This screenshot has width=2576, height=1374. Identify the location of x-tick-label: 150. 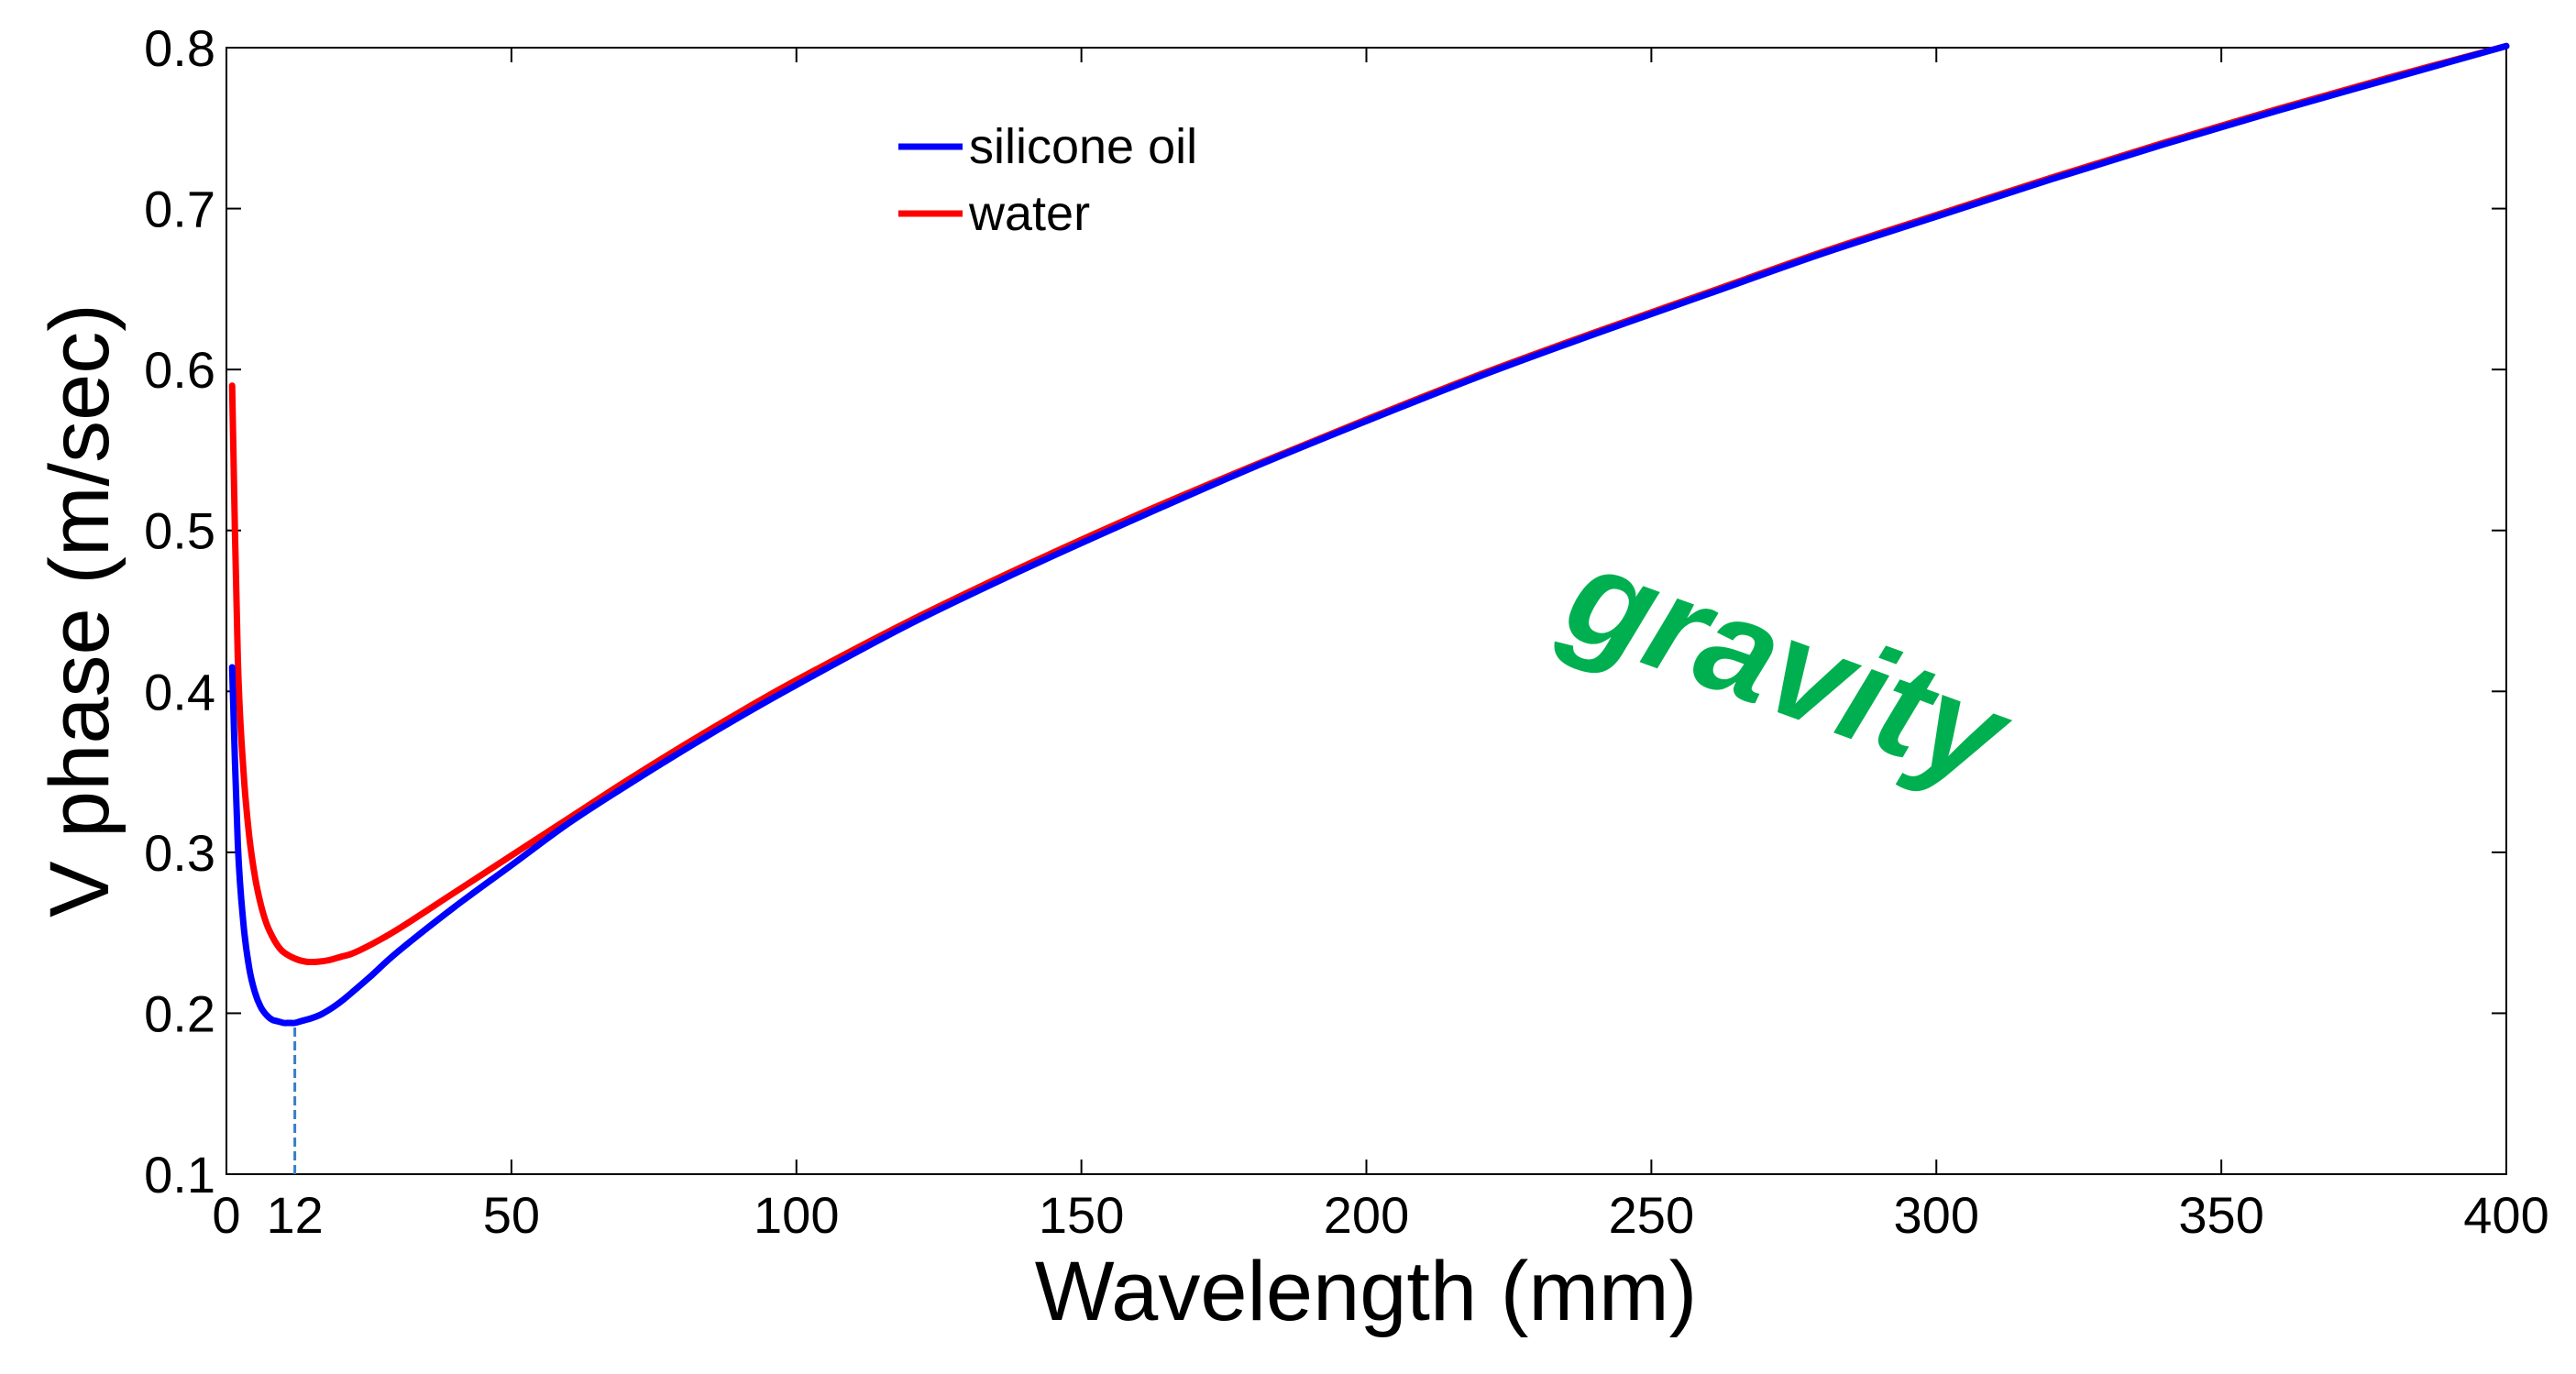
(1081, 1215).